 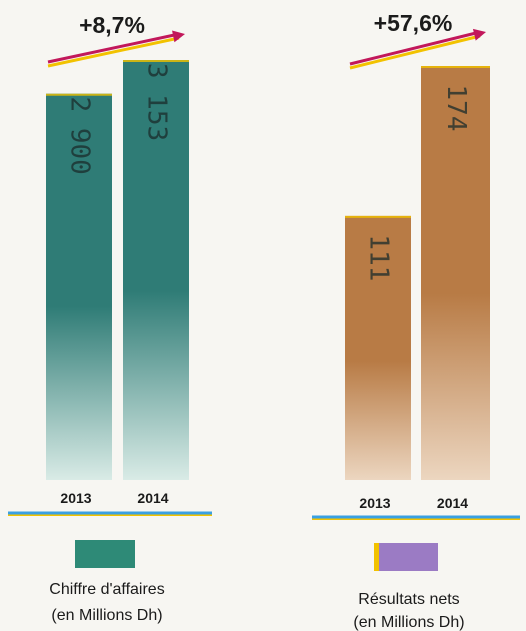 What do you see at coordinates (376, 557) in the screenshot?
I see `legend-swatch-edge` at bounding box center [376, 557].